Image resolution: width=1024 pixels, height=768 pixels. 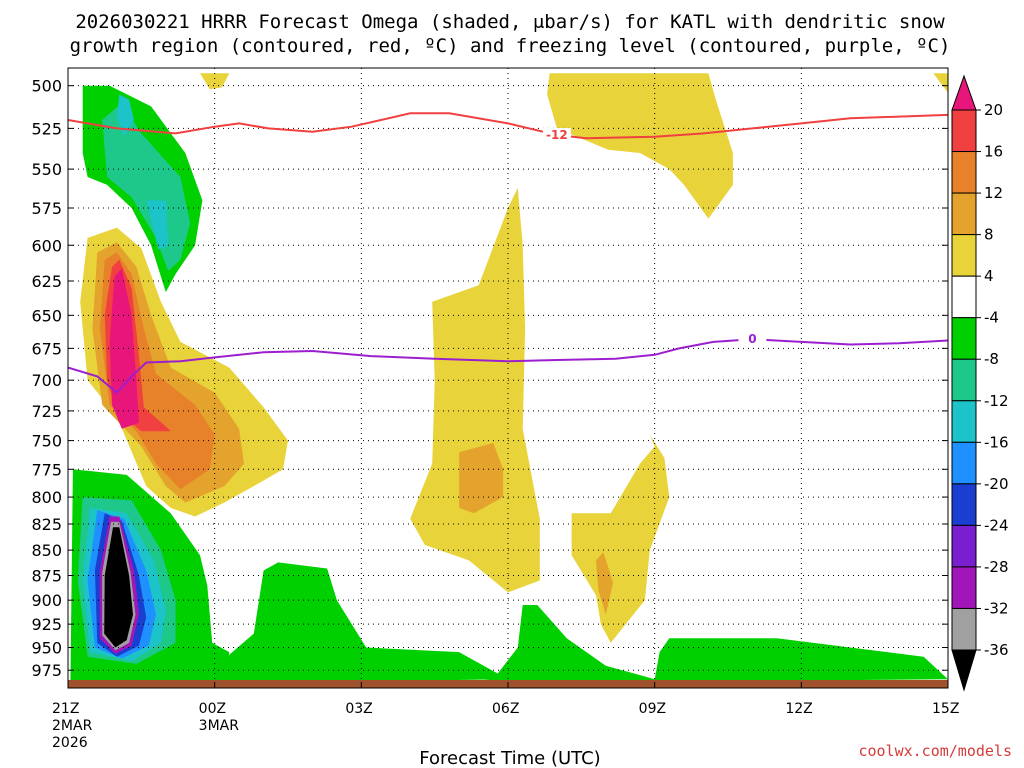 I want to click on contour-label-bg--12, so click(x=556, y=135).